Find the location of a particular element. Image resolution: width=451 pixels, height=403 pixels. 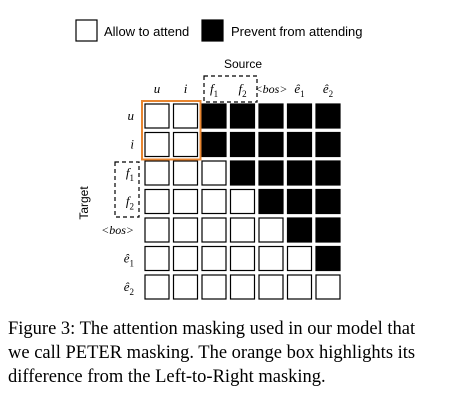

column-labels: u i f1 f2 <bos> ê1 ê2 is located at coordinates (243, 90).